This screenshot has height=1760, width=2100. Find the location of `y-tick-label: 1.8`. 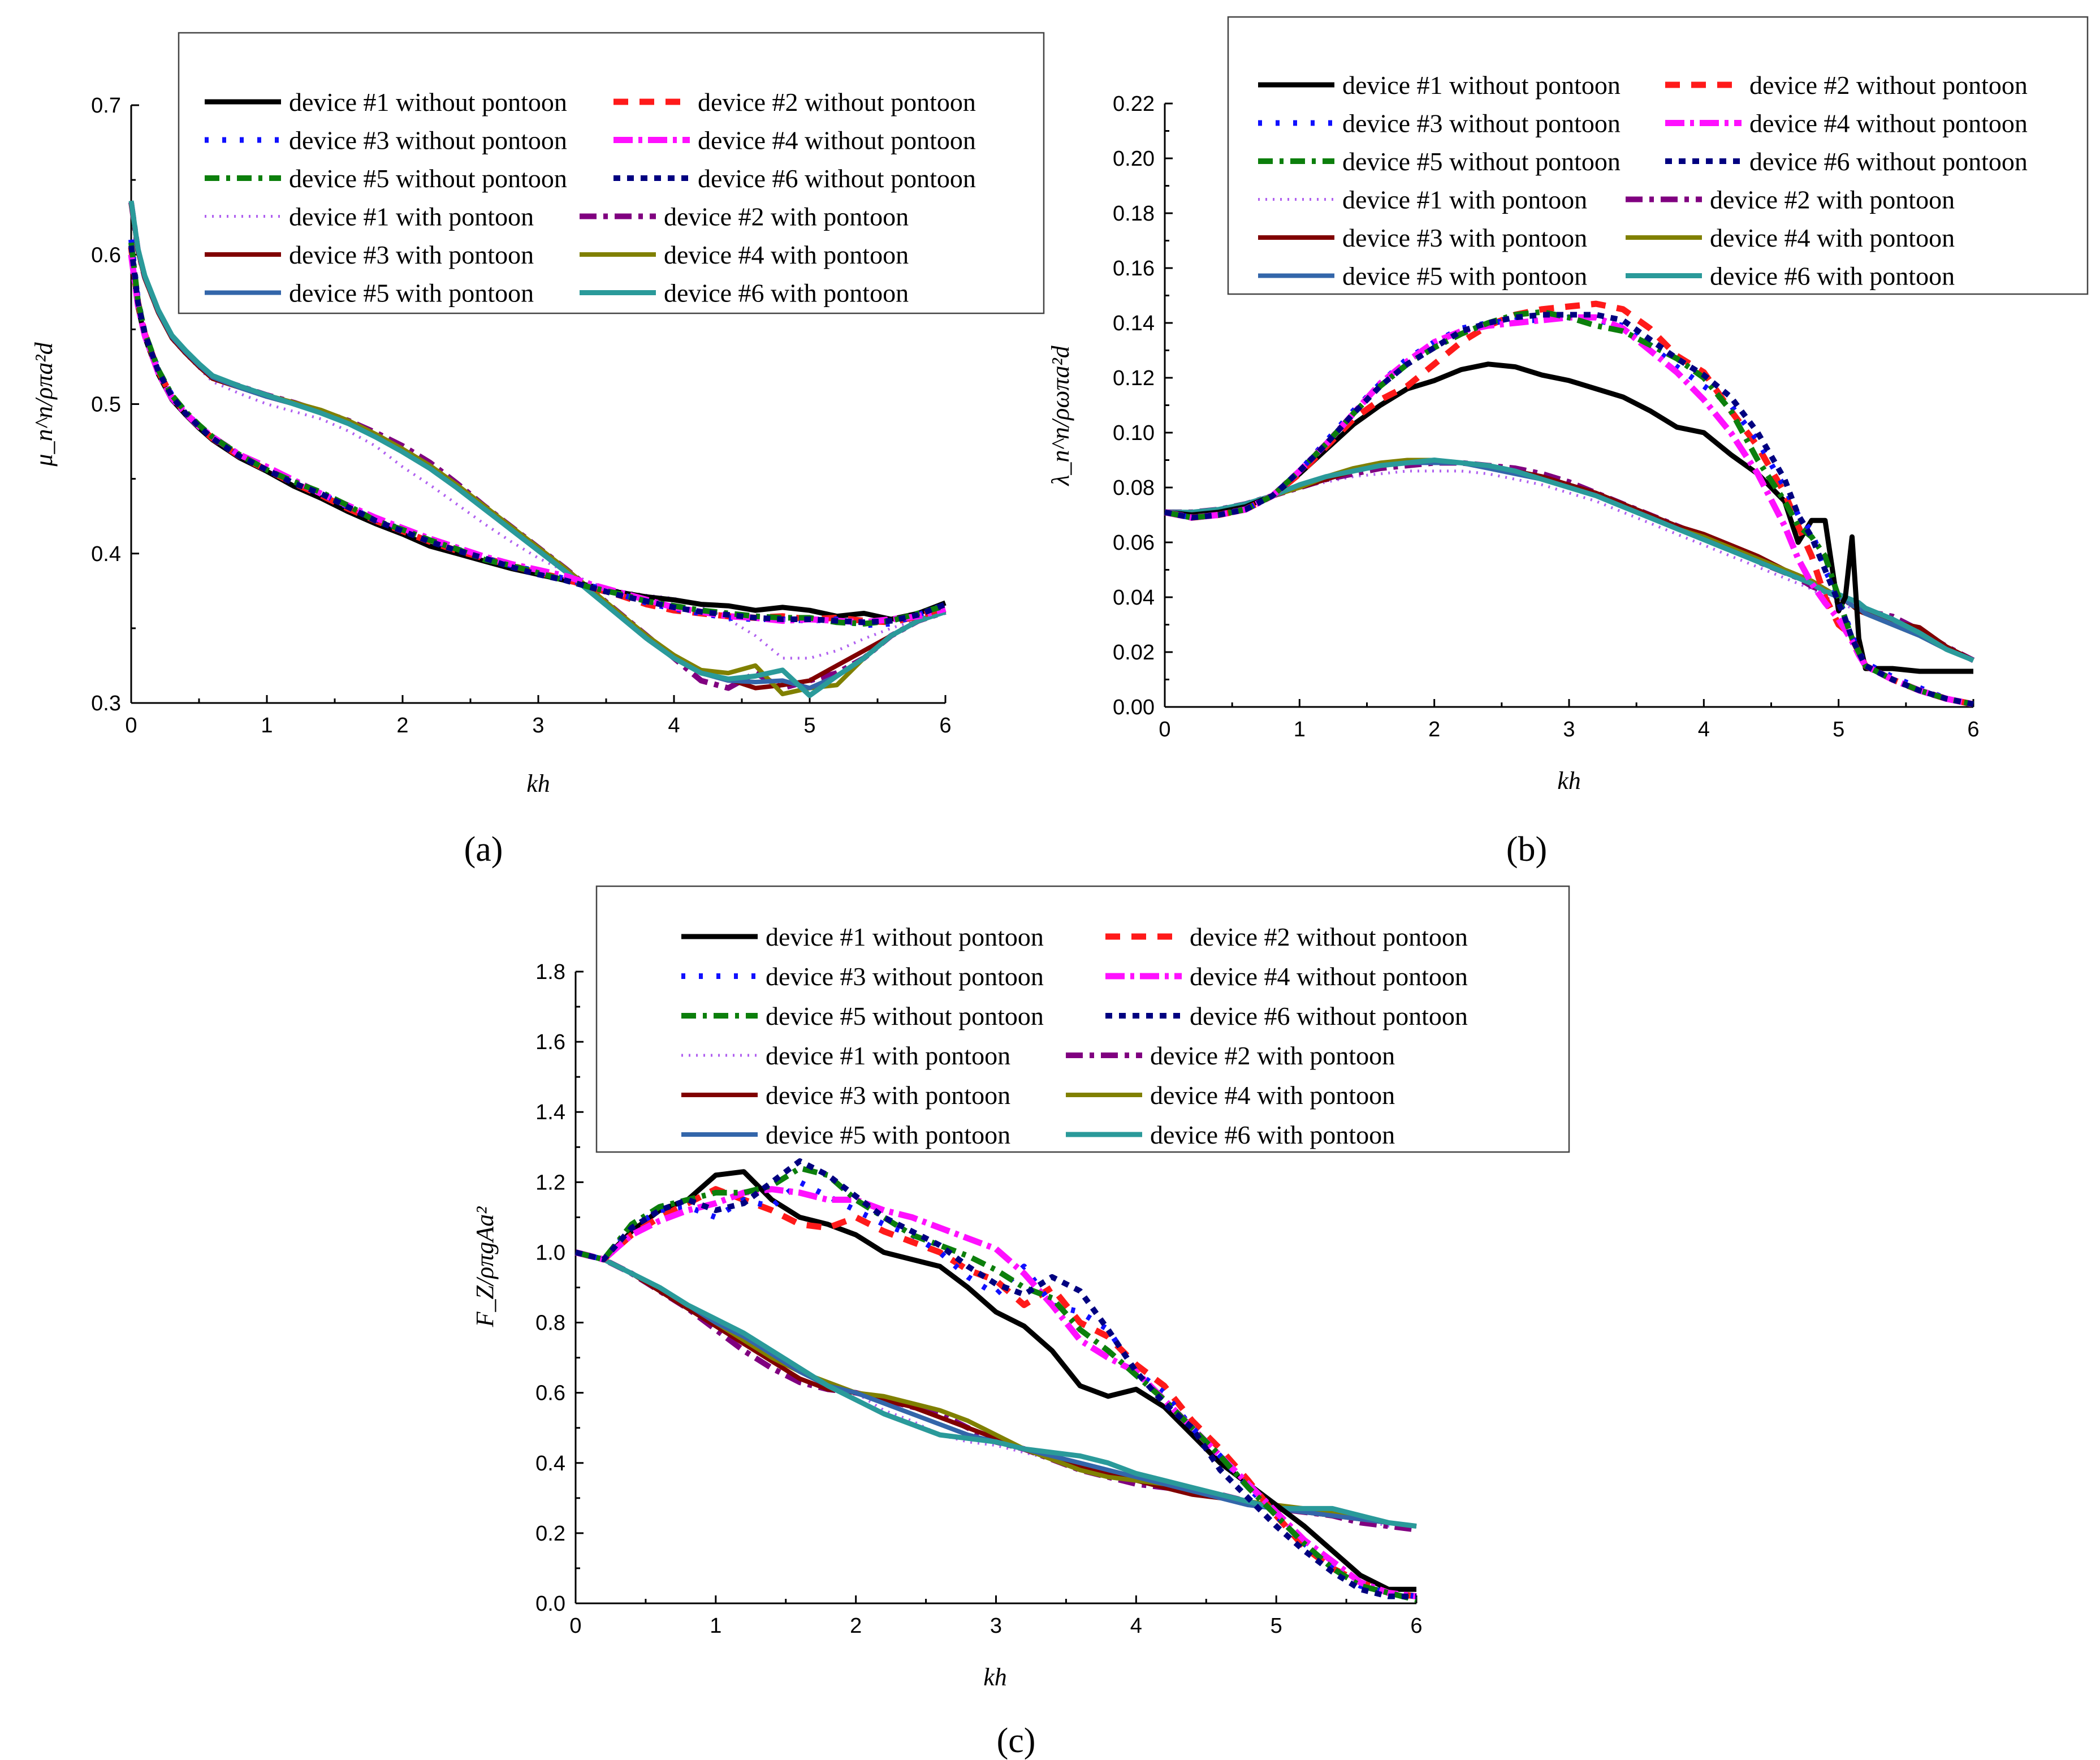

y-tick-label: 1.8 is located at coordinates (550, 972).